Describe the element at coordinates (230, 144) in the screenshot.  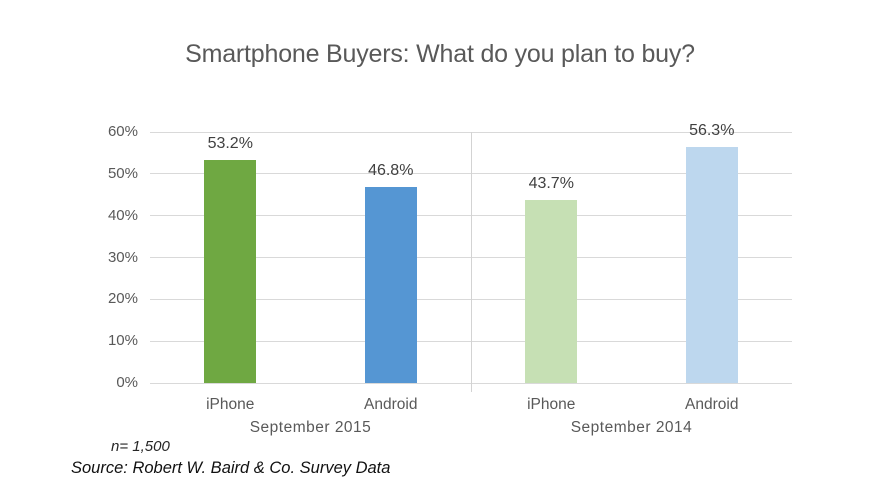
I see `bar-value-label: 53.2%` at that location.